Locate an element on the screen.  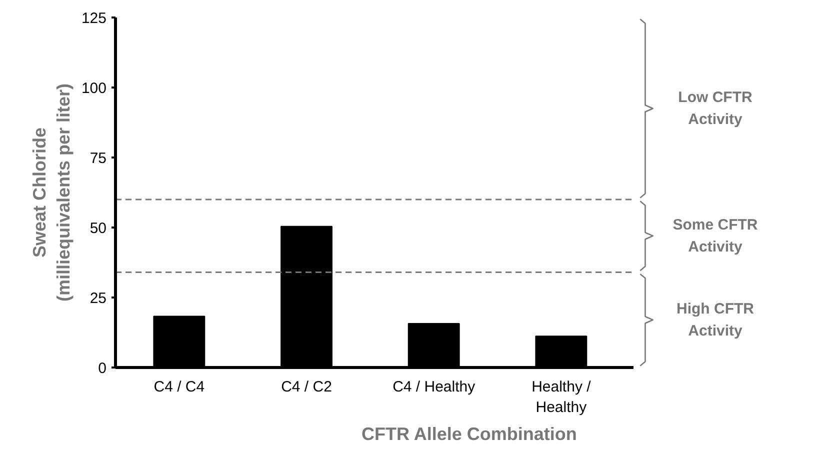
text: Some CFTR Activity is located at coordinates (715, 236).